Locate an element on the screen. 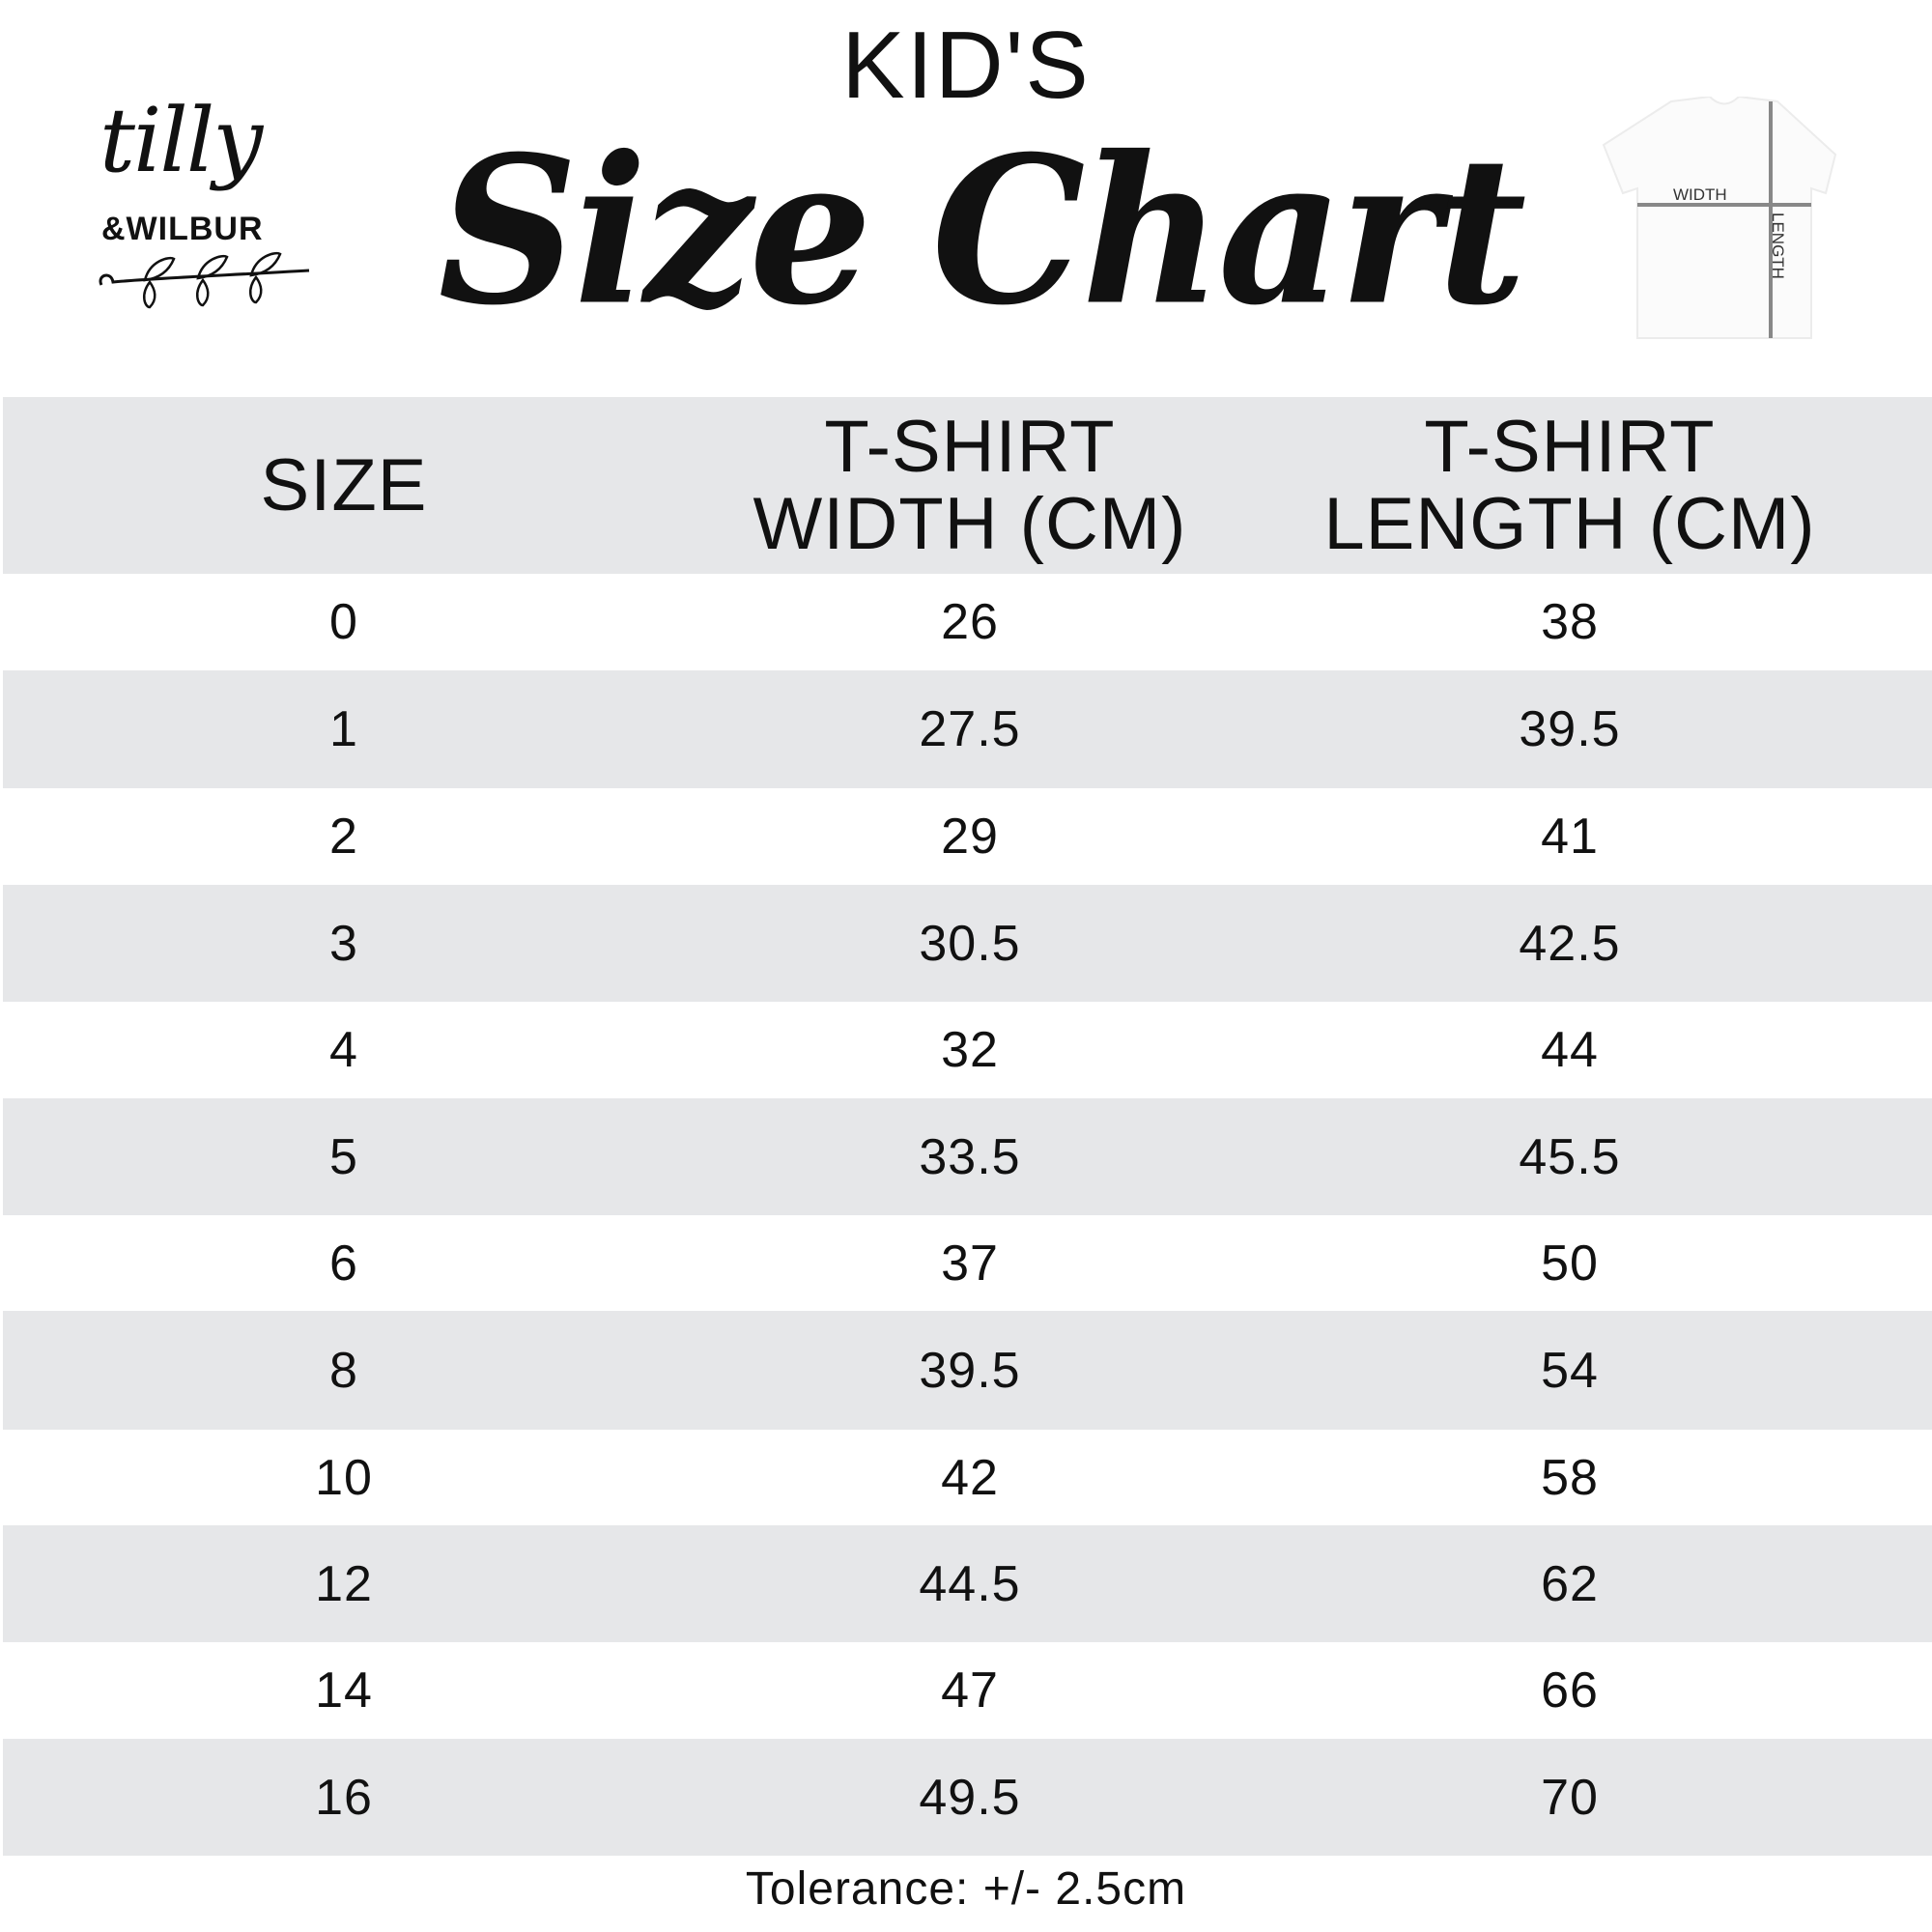 The width and height of the screenshot is (1932, 1932). header-kicker: KID'S is located at coordinates (966, 65).